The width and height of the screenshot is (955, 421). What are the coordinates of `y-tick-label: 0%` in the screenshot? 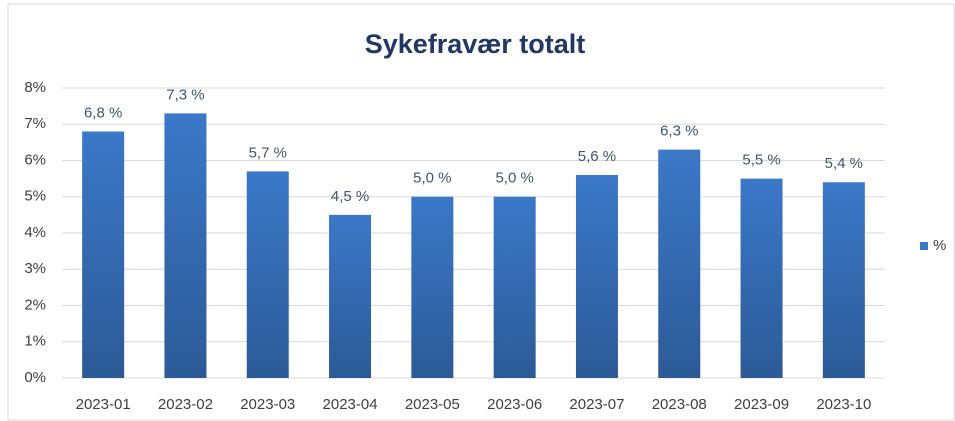 It's located at (35, 377).